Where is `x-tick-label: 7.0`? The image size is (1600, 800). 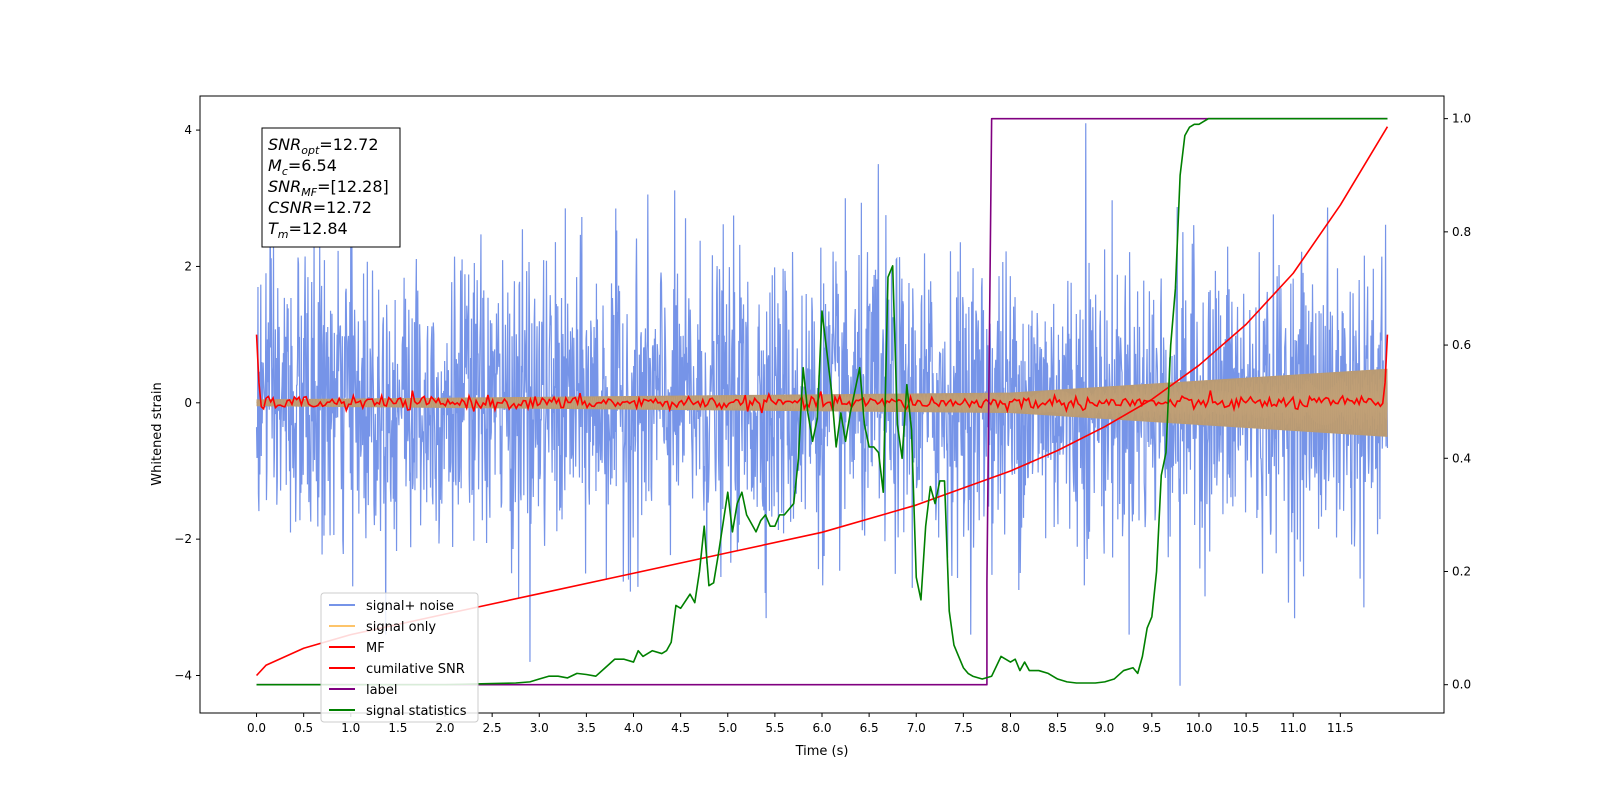 x-tick-label: 7.0 is located at coordinates (916, 728).